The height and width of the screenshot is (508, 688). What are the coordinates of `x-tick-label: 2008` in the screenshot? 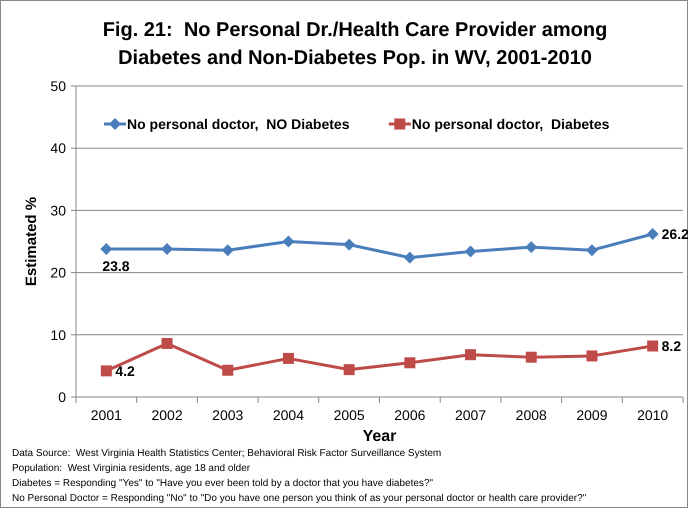 It's located at (532, 415).